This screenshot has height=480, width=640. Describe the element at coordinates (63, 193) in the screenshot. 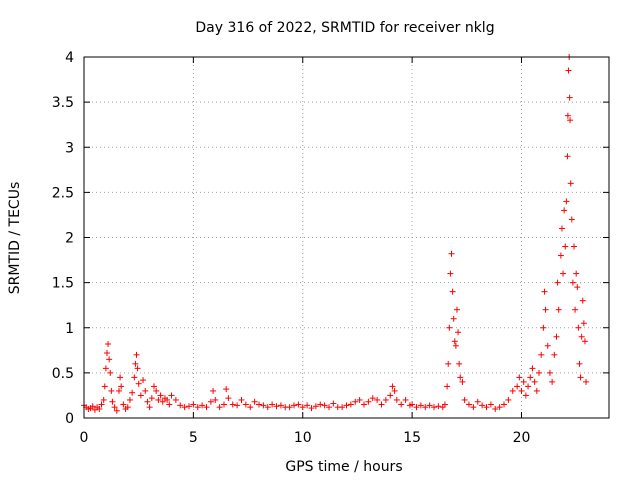

I see `y-tick-label: 2.5` at that location.